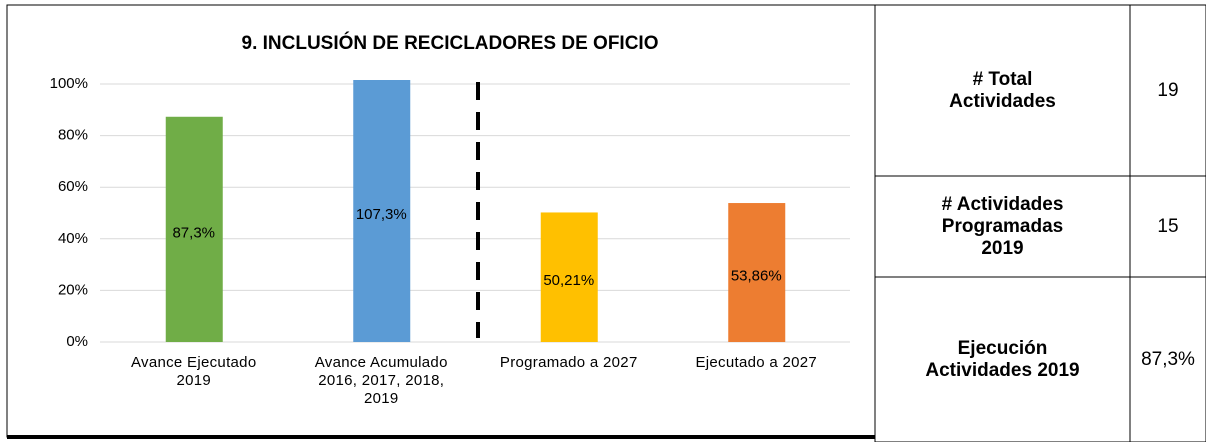 The height and width of the screenshot is (442, 1206). I want to click on label-line: # Total, so click(1002, 79).